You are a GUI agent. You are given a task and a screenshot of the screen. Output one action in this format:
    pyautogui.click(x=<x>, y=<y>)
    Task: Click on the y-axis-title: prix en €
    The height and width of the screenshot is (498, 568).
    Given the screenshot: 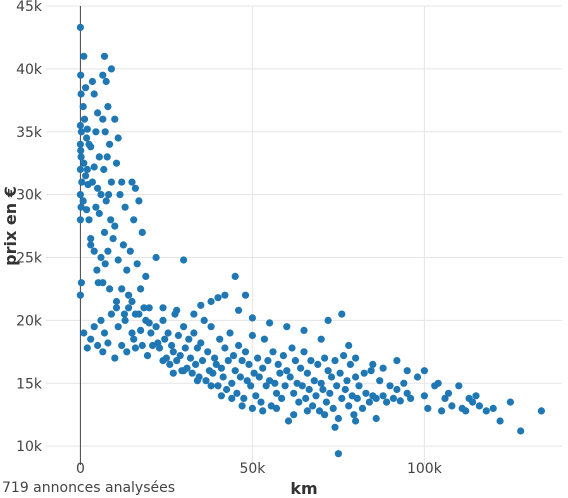 What is the action you would take?
    pyautogui.click(x=10, y=226)
    